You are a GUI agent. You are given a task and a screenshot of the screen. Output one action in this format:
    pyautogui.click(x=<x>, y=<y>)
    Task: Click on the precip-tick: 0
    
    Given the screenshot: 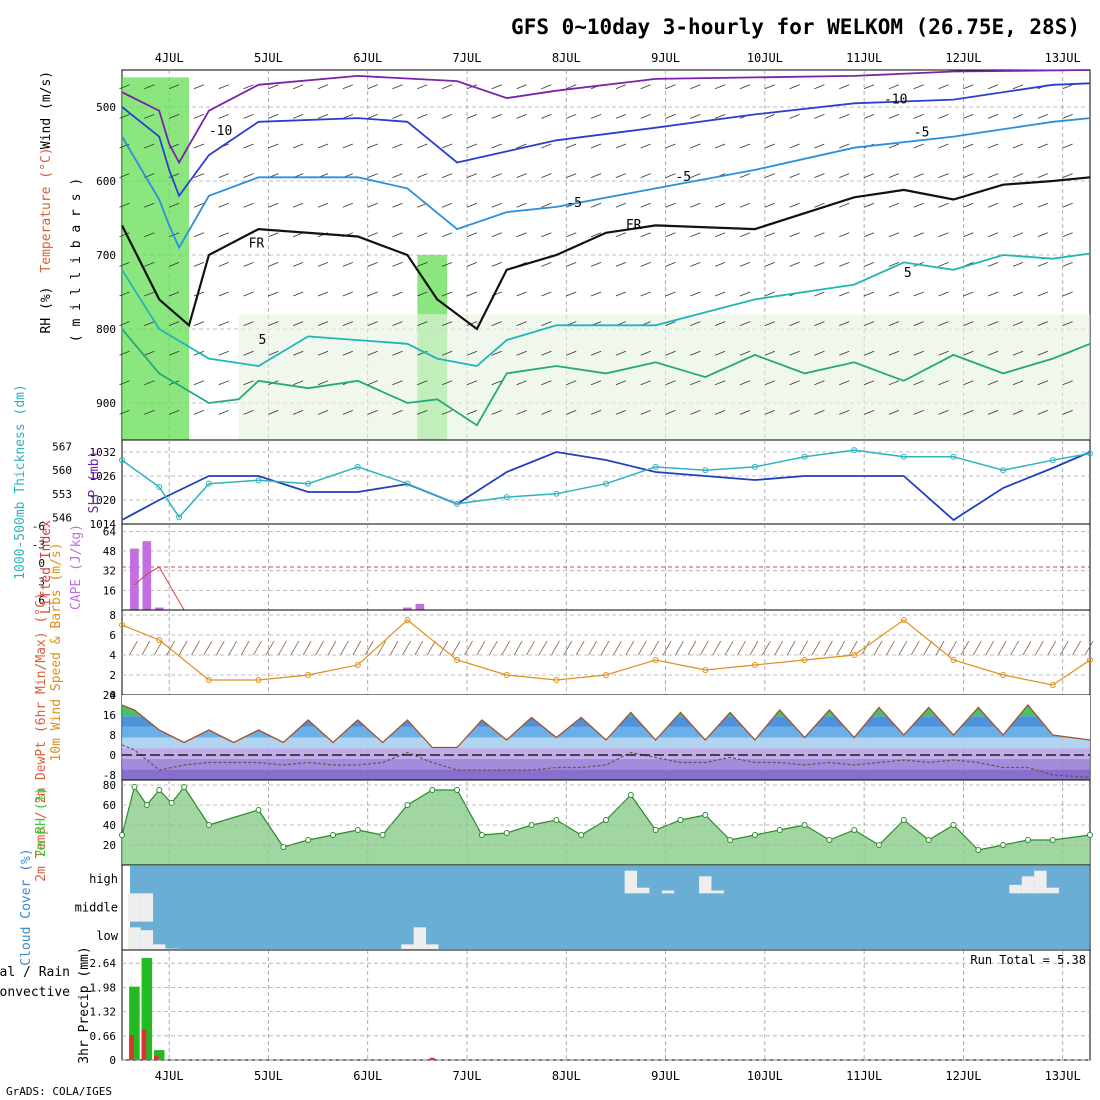 What is the action you would take?
    pyautogui.click(x=112, y=1060)
    